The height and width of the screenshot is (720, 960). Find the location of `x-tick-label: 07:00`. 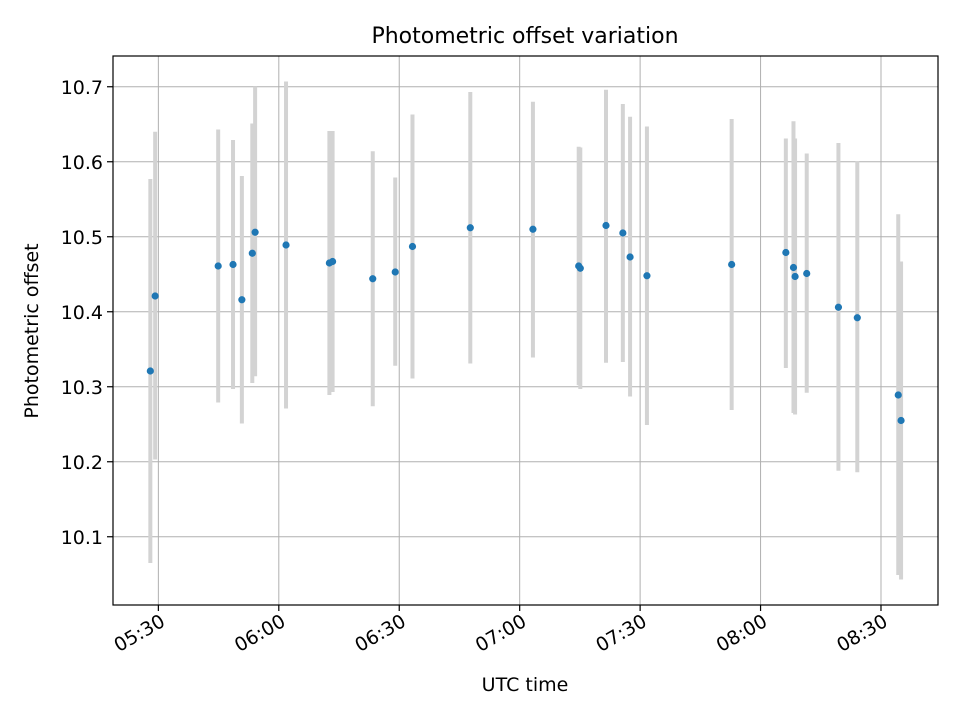

x-tick-label: 07:00 is located at coordinates (501, 633).